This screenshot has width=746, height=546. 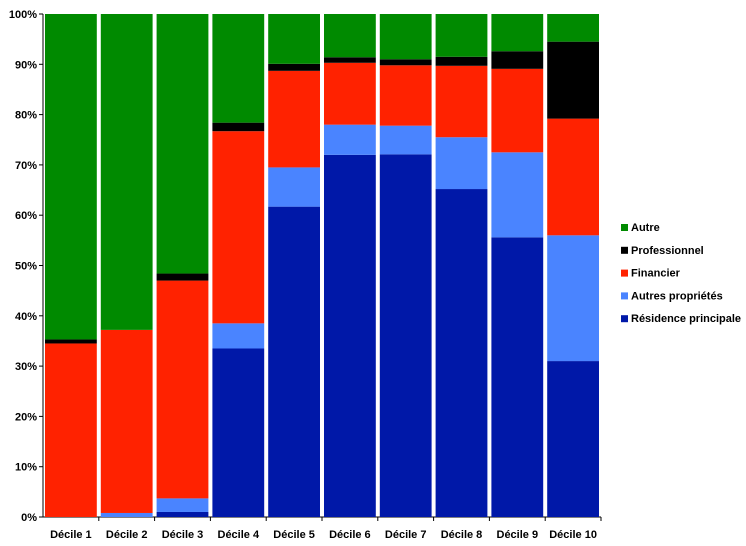 What do you see at coordinates (26, 116) in the screenshot?
I see `y-tick-label: 80%` at bounding box center [26, 116].